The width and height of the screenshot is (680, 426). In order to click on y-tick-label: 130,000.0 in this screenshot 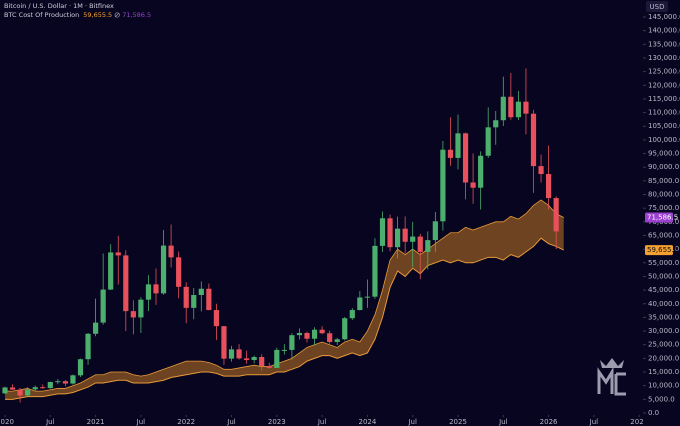, I will do `click(664, 58)`.